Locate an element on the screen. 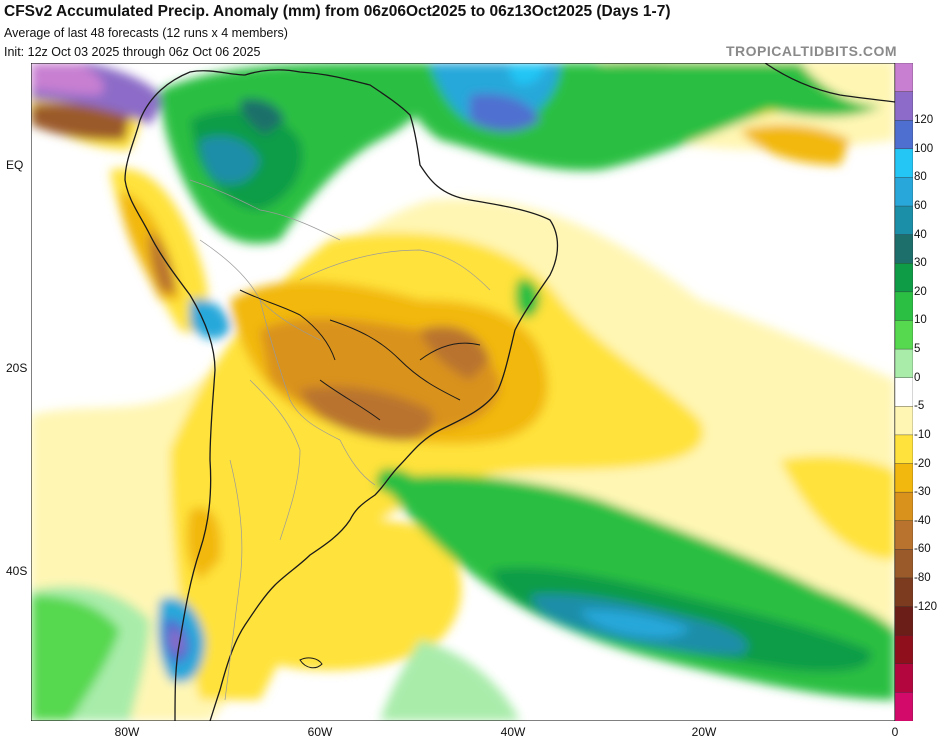 The image size is (945, 741). colorbar-label: 5 is located at coordinates (917, 349).